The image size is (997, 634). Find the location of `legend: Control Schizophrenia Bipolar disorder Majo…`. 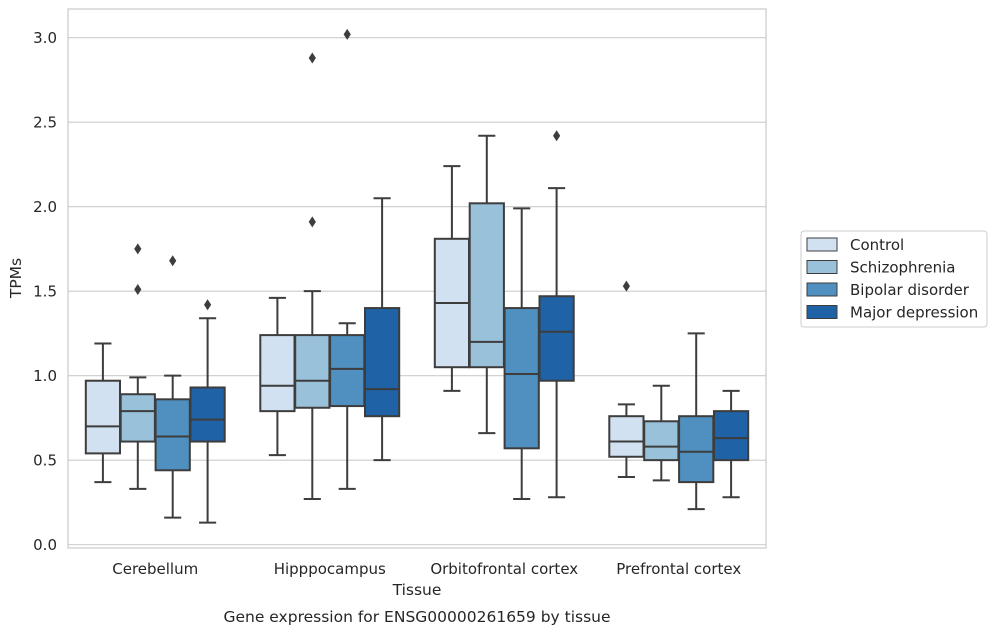

legend: Control Schizophrenia Bipolar disorder Majo… is located at coordinates (894, 279).